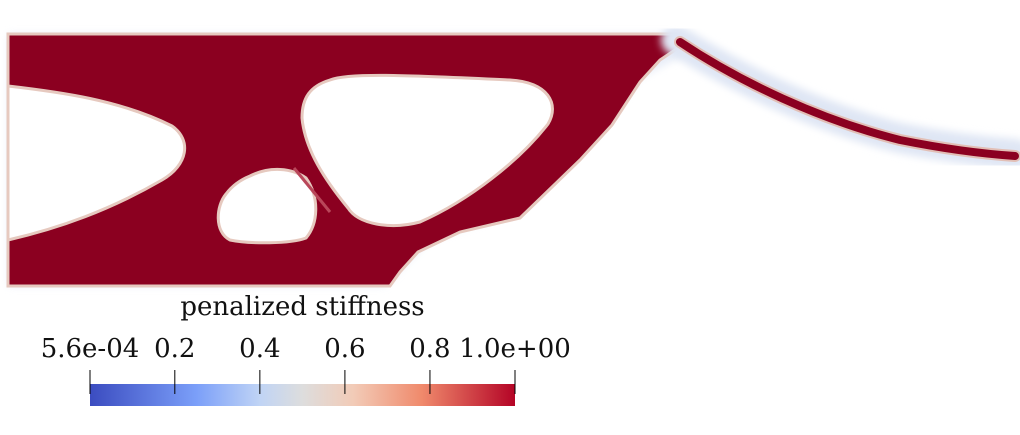  Describe the element at coordinates (175, 349) in the screenshot. I see `colorbar-tick-label: 0.2` at that location.